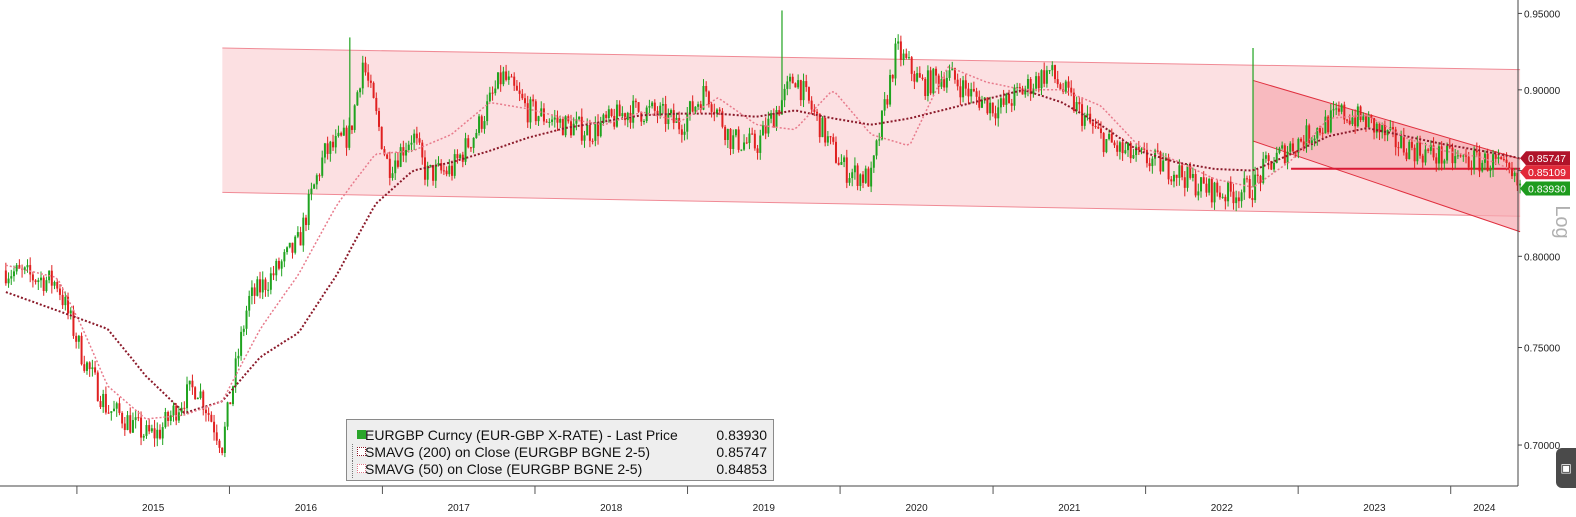 This screenshot has height=517, width=1576. I want to click on side-panel-tab: ▣, so click(1566, 468).